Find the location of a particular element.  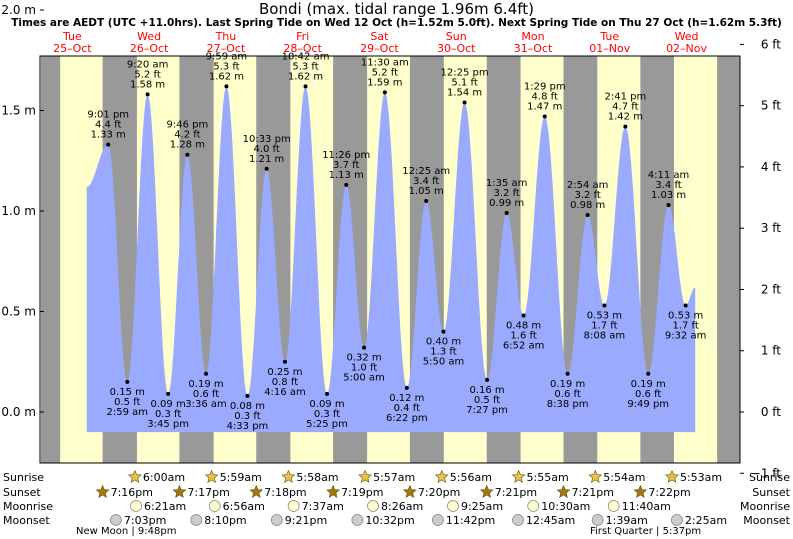

moonrise-time: 11:40am is located at coordinates (646, 506).